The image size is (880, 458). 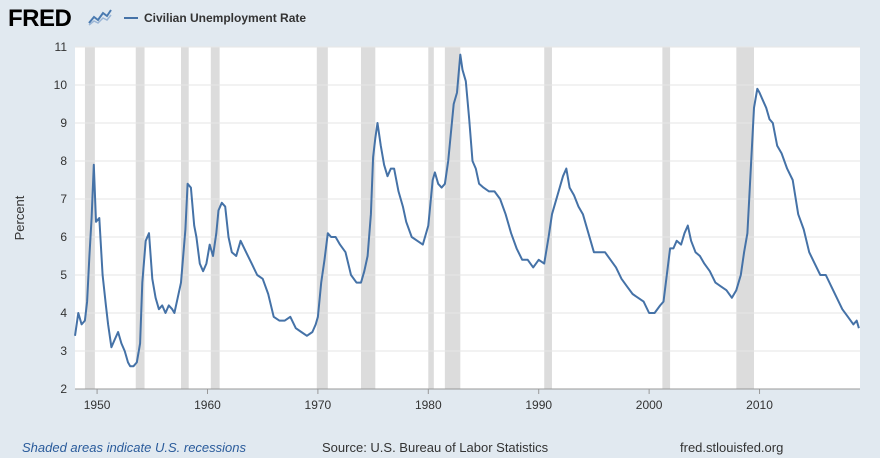 What do you see at coordinates (435, 447) in the screenshot?
I see `source-text: Source: U.S. Bureau of Labor Statistics` at bounding box center [435, 447].